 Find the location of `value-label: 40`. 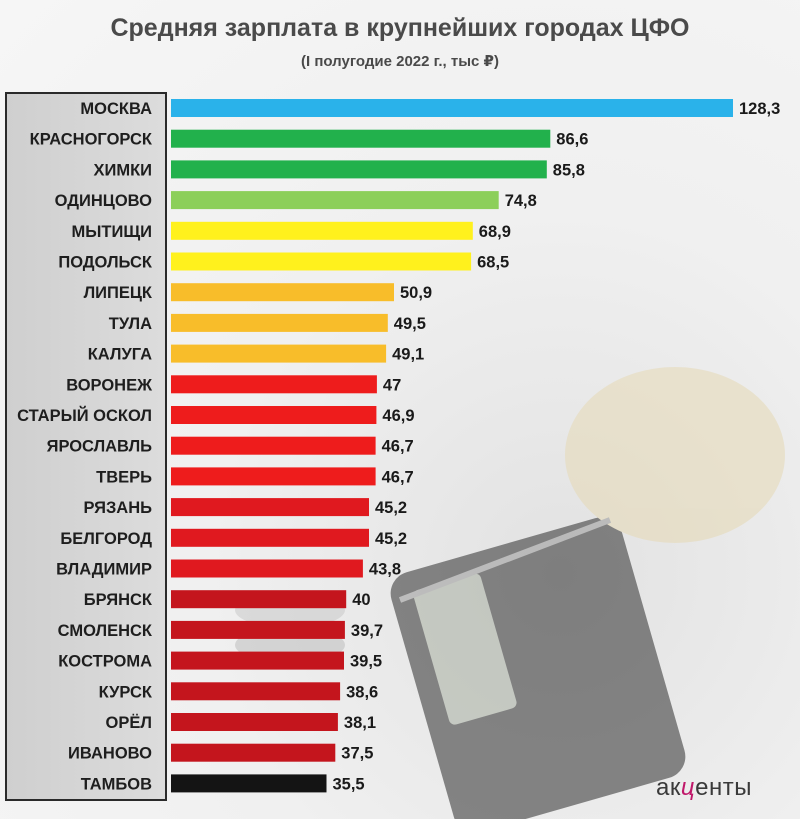

value-label: 40 is located at coordinates (361, 600).